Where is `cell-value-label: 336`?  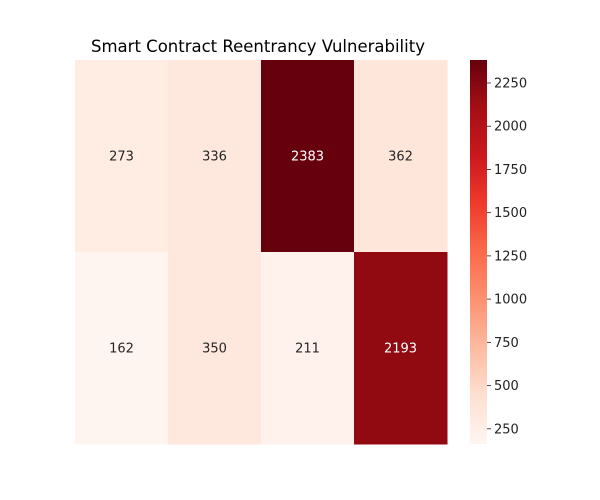 cell-value-label: 336 is located at coordinates (214, 157).